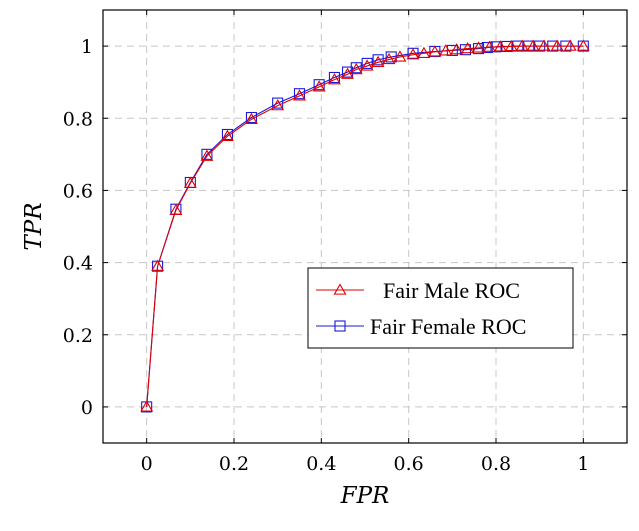 Image resolution: width=639 pixels, height=531 pixels. Describe the element at coordinates (234, 464) in the screenshot. I see `x-tick-label: 0.2` at that location.